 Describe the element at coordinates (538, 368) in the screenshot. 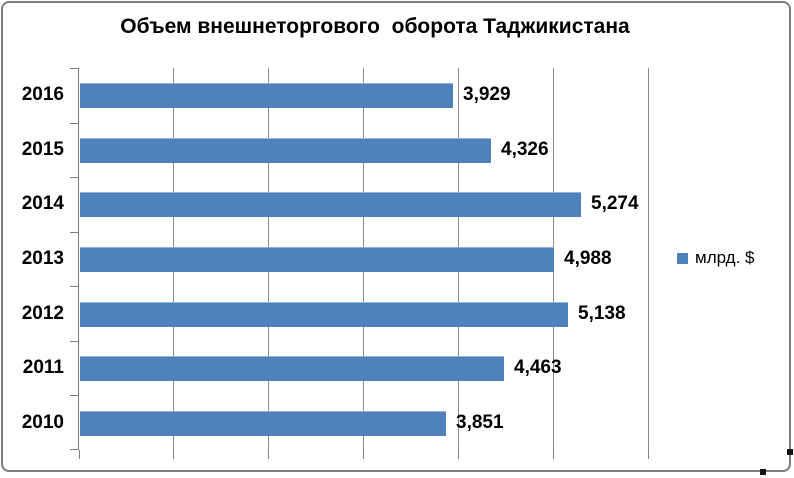

I see `bar-value-label: 4,463` at that location.